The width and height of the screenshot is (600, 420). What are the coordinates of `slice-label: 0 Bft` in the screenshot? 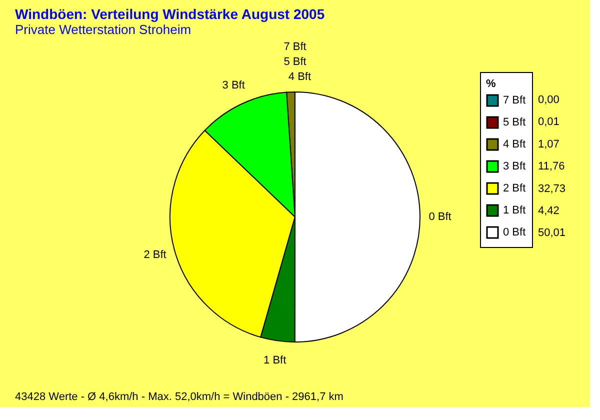 It's located at (440, 217).